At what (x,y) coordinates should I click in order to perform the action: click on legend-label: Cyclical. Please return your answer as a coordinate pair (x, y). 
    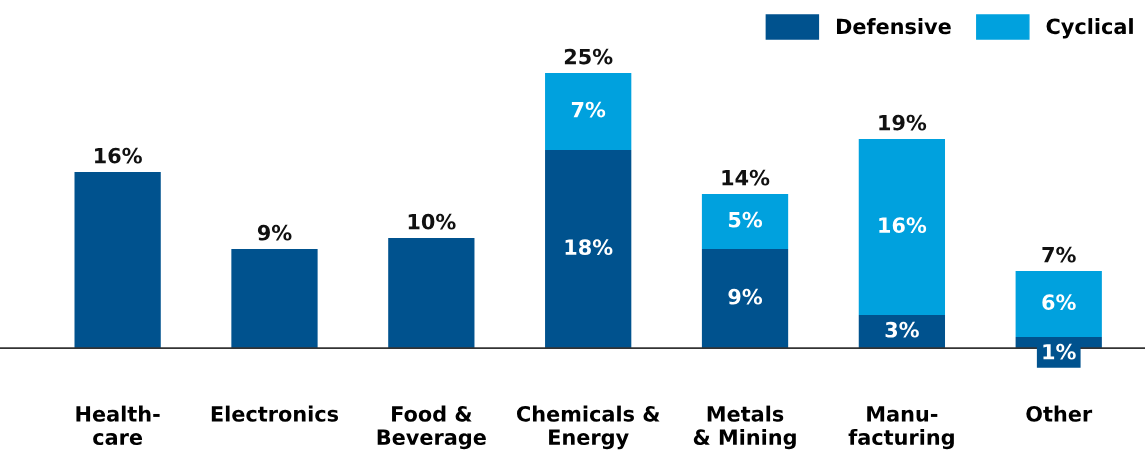
    Looking at the image, I should click on (1089, 28).